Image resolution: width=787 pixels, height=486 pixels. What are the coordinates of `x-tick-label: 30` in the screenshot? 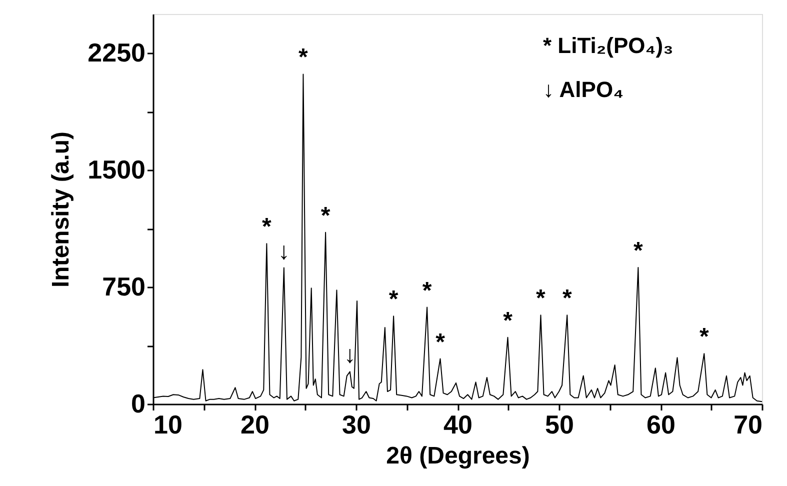 It's located at (356, 425).